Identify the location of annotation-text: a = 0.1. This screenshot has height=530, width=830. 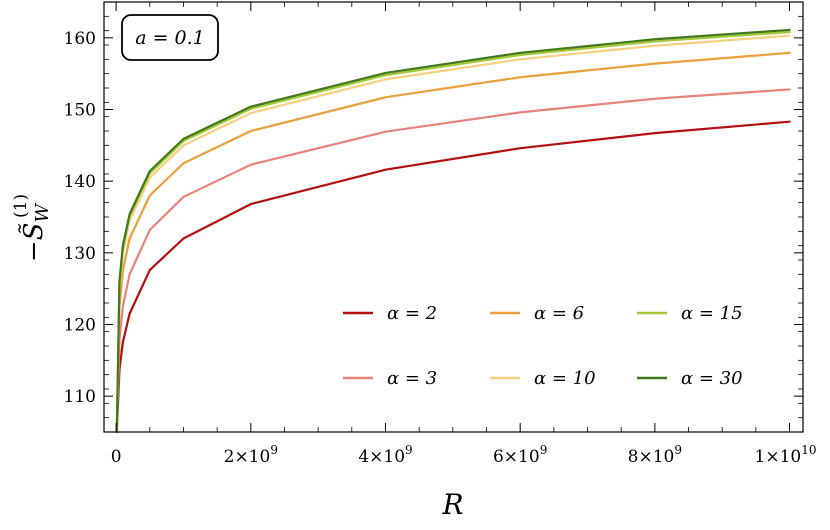
(170, 38).